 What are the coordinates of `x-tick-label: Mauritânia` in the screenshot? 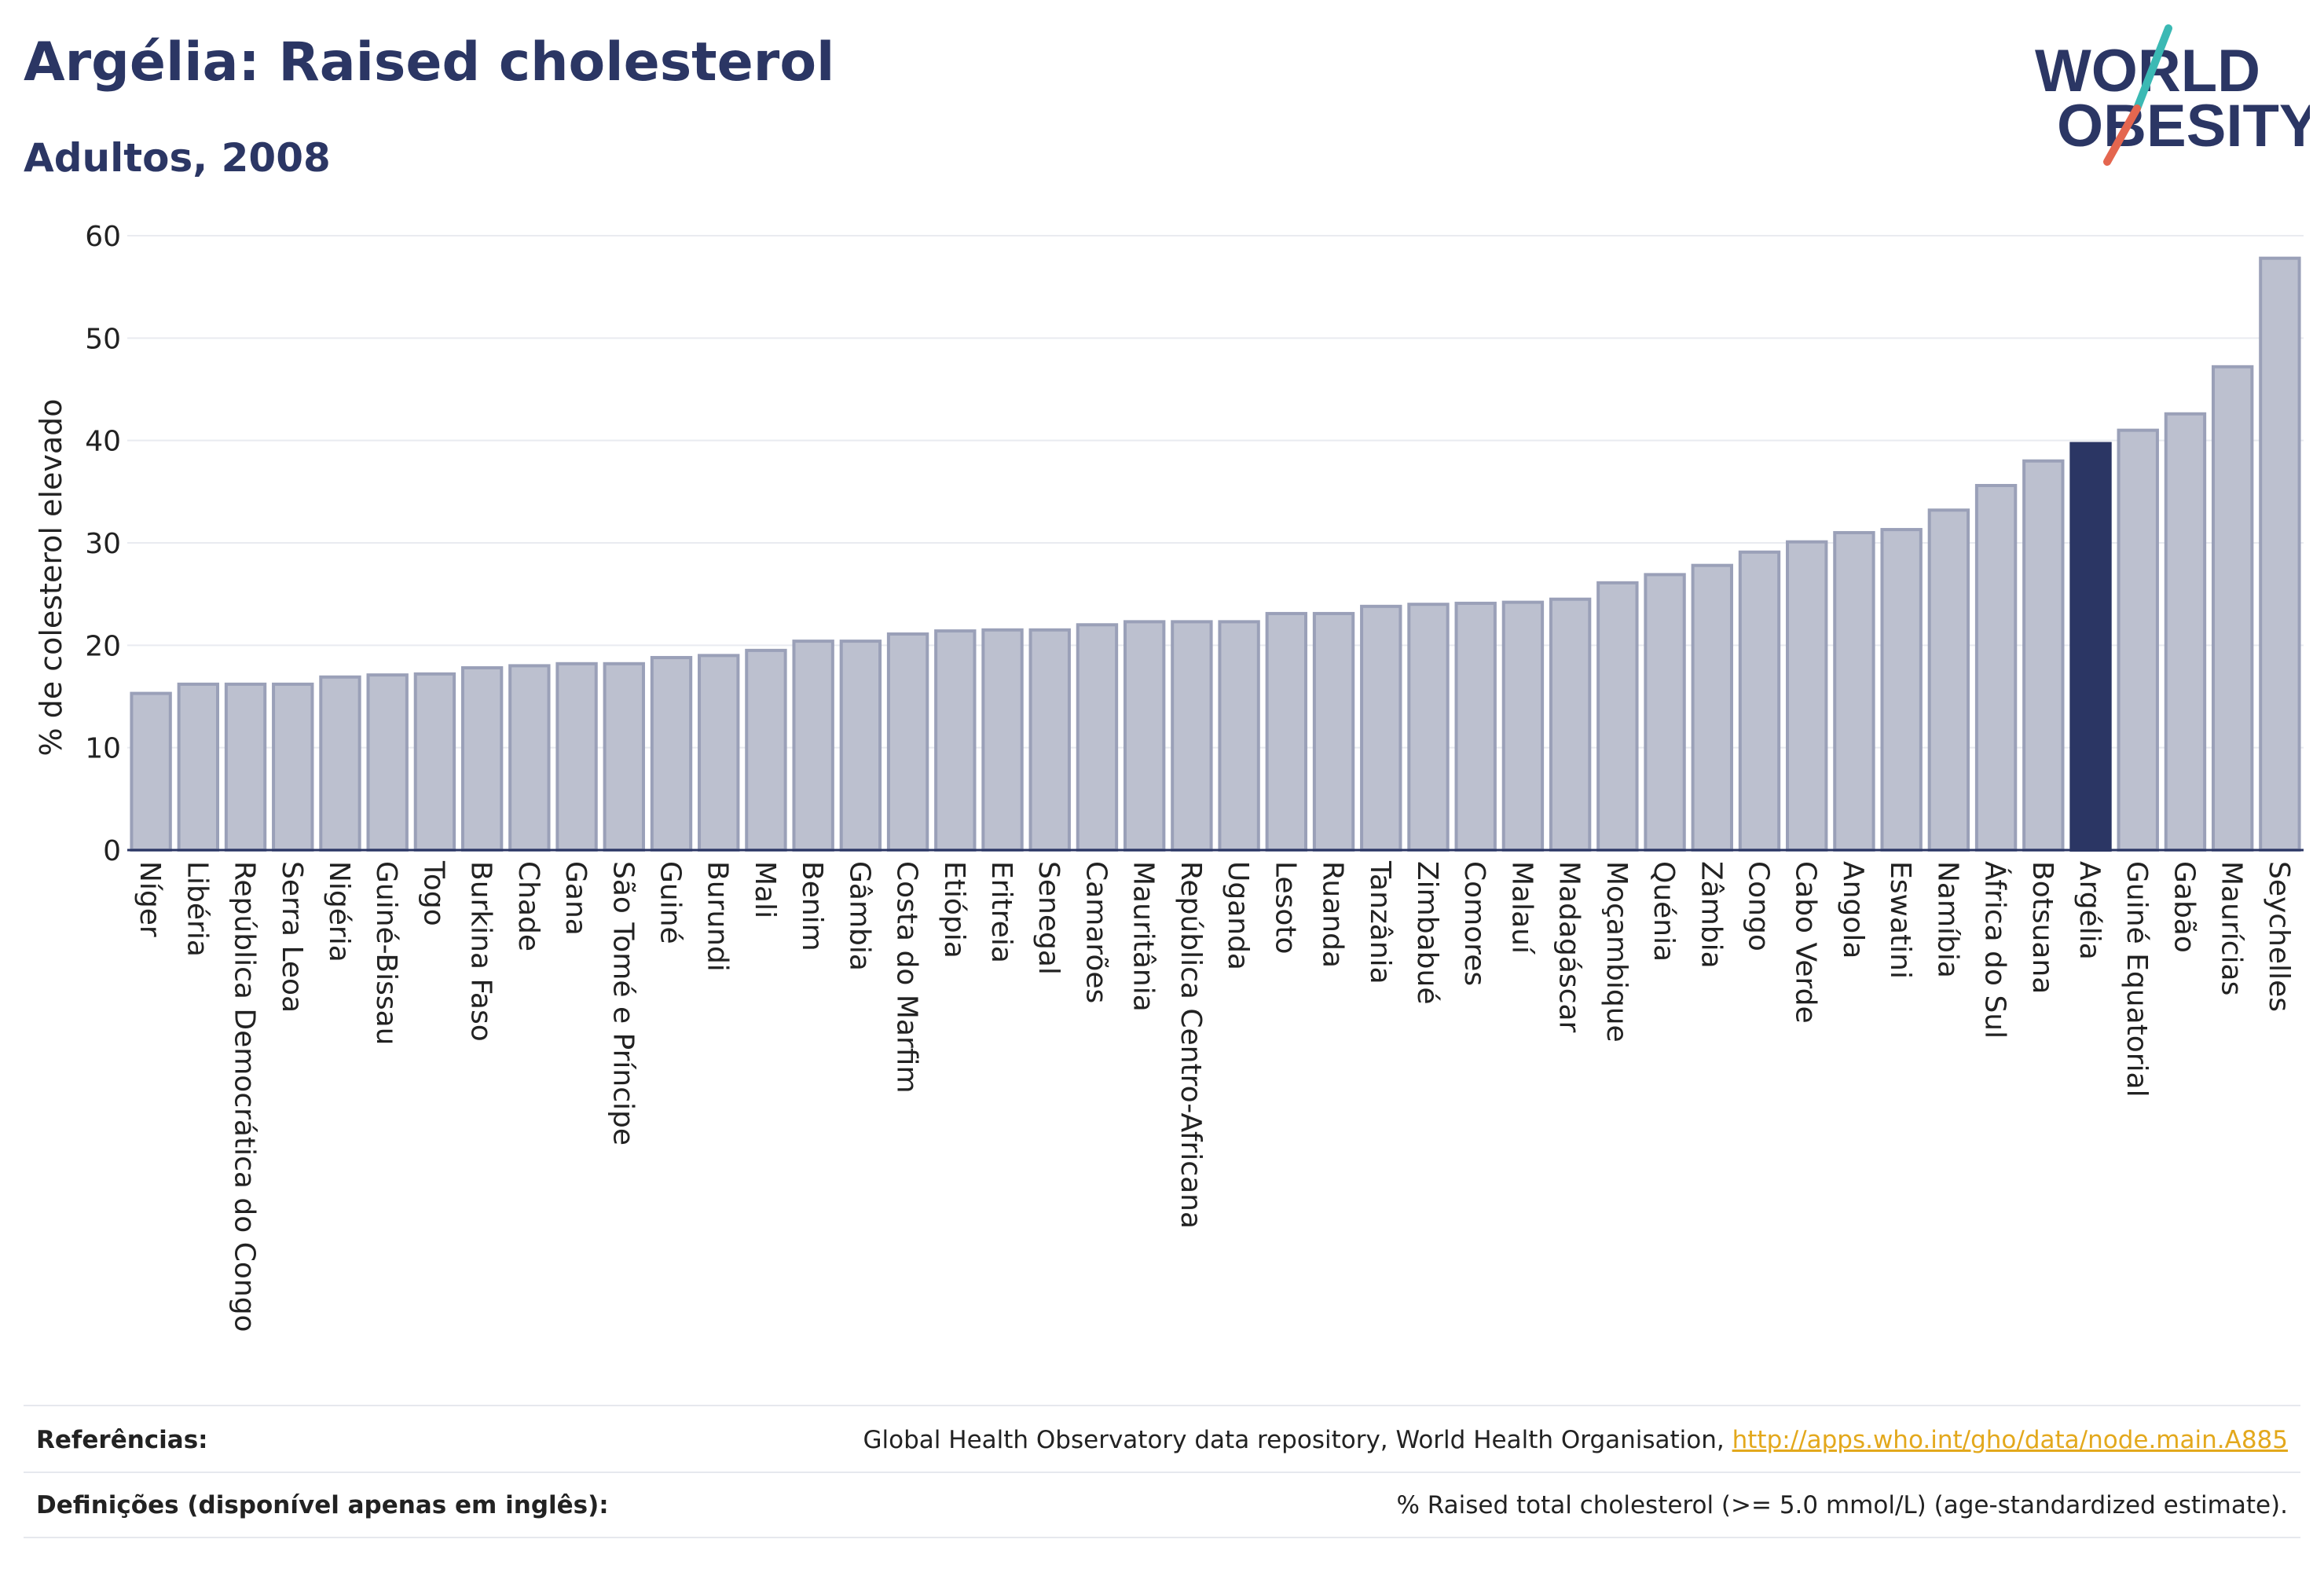 It's located at (1143, 936).